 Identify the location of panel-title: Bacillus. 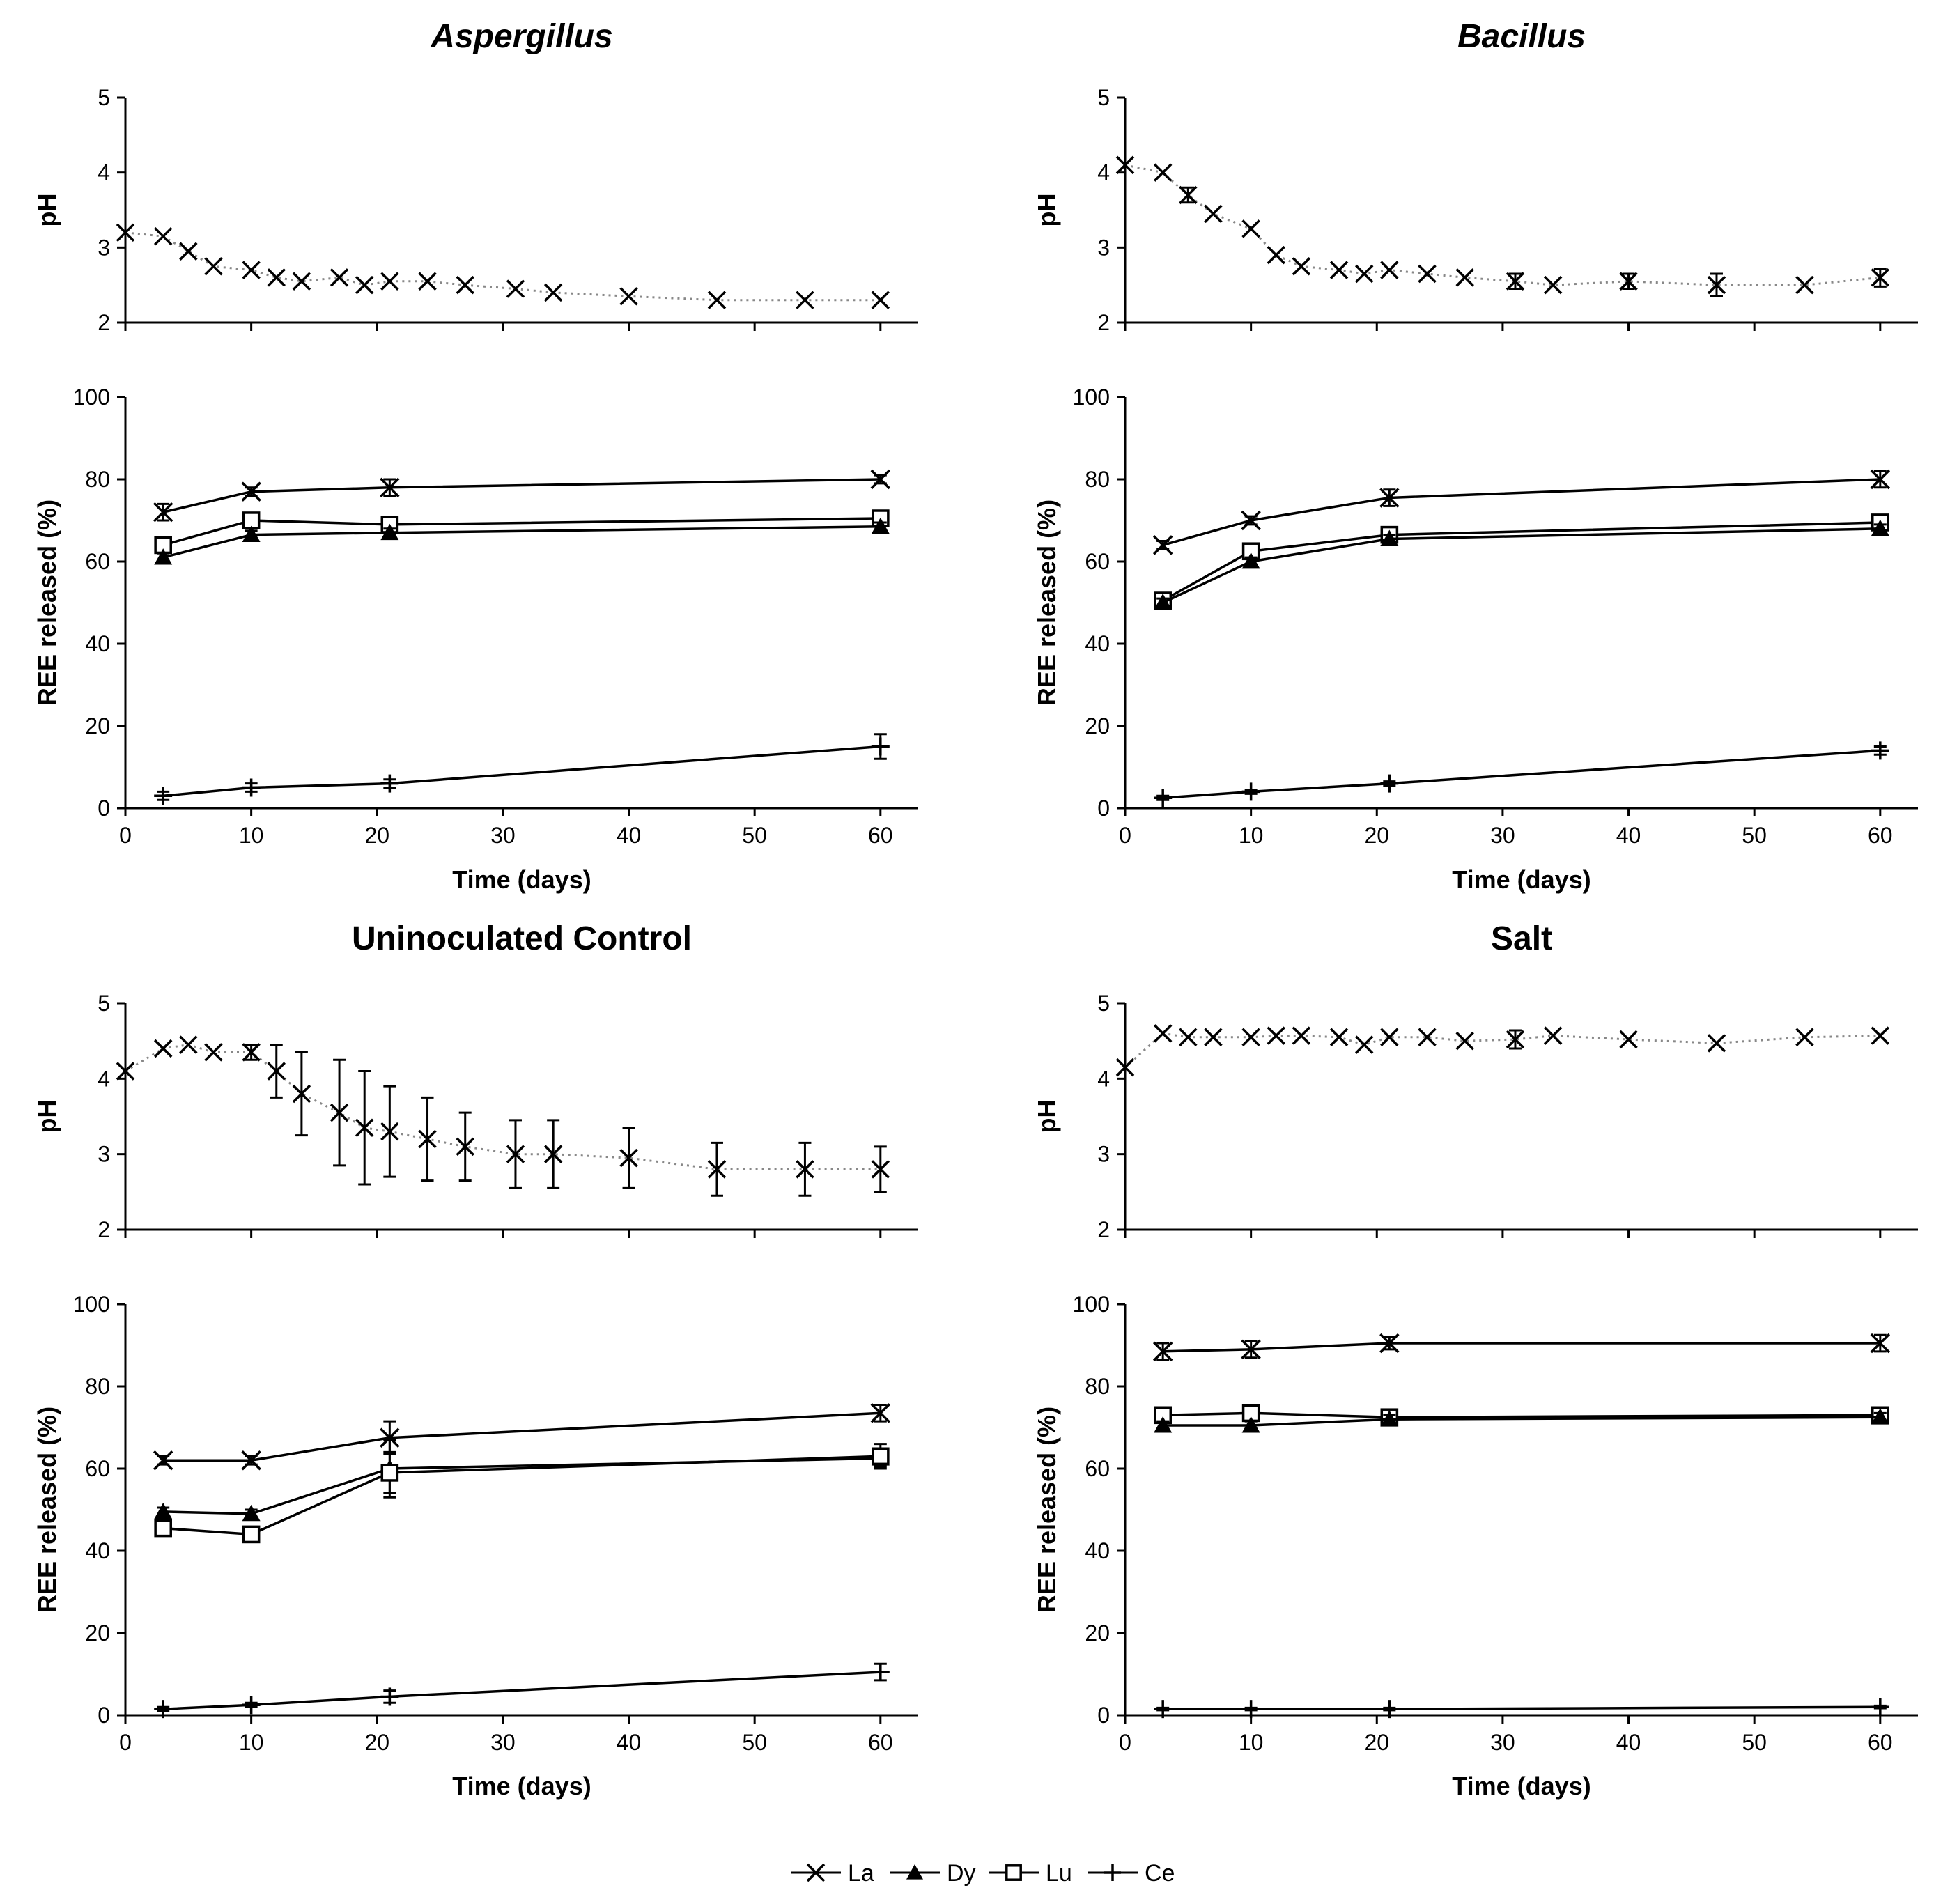
(1521, 36).